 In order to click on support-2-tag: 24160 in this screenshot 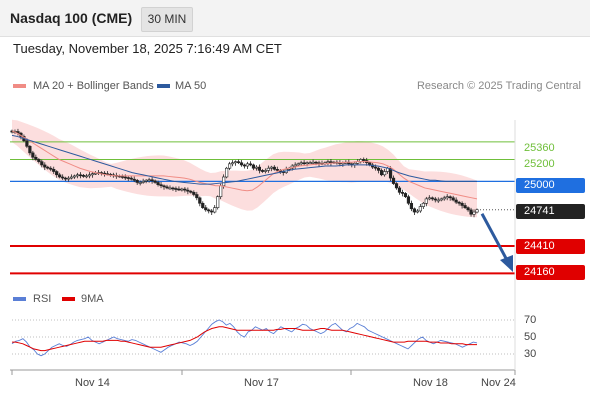, I will do `click(550, 272)`.